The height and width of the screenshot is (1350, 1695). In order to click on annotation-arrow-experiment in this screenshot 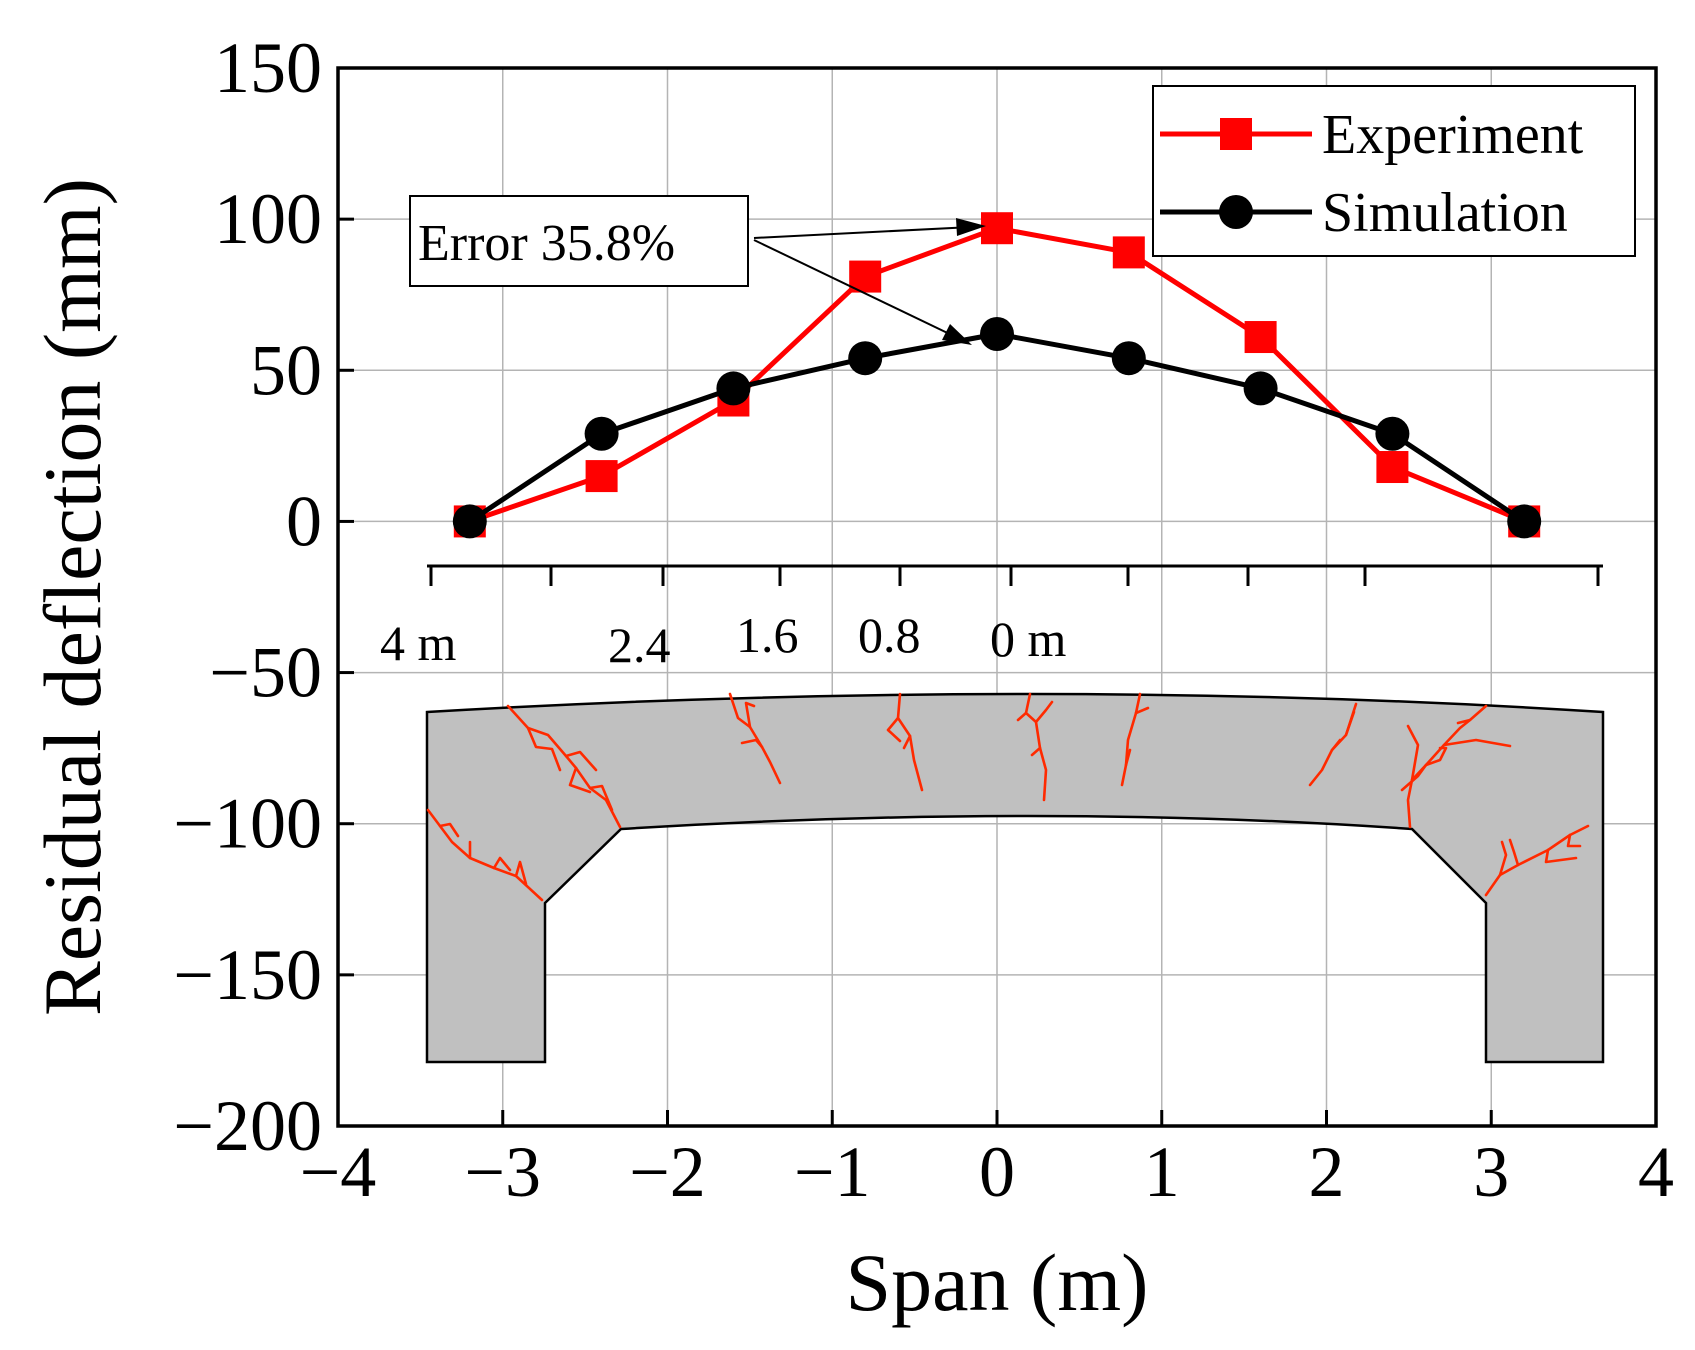, I will do `click(863, 232)`.